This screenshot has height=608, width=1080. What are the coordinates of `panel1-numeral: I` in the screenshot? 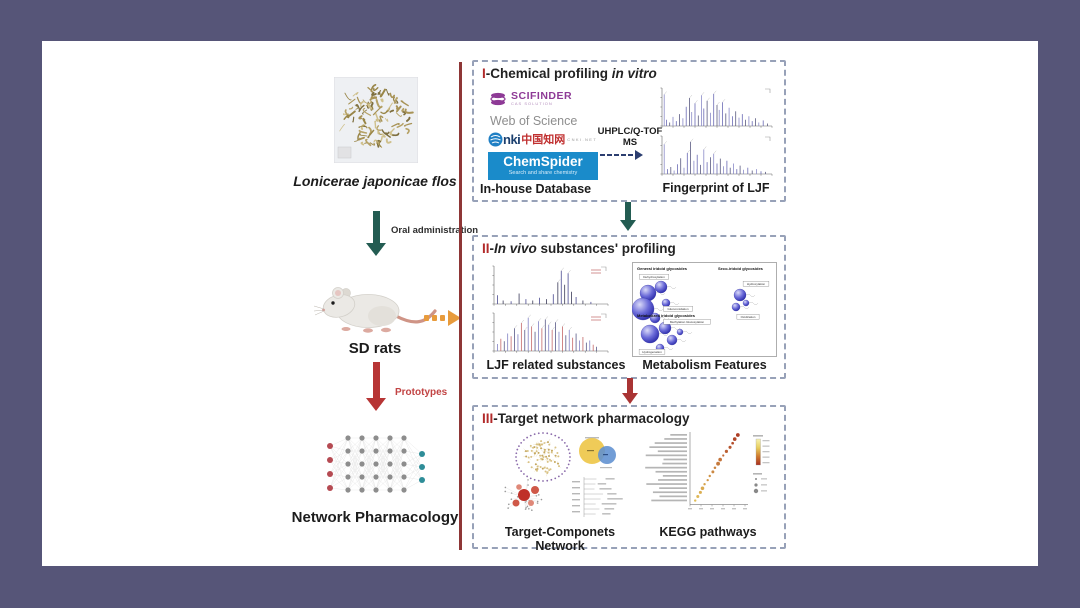 It's located at (484, 73).